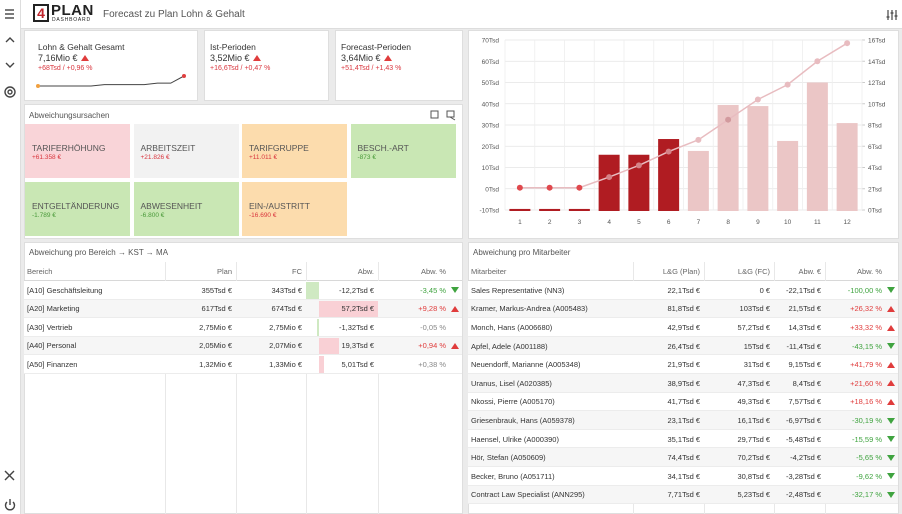 The image size is (902, 514). Describe the element at coordinates (866, 495) in the screenshot. I see `table-cell: -32,17 %` at that location.